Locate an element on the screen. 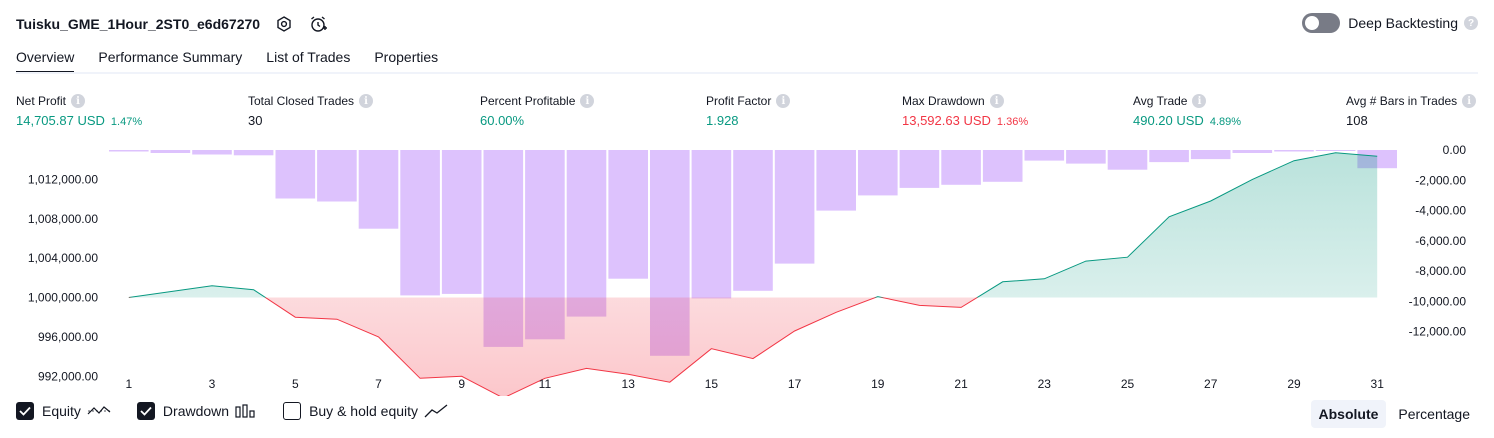 The image size is (1494, 438). metric-total-closed-trades: Total Closed Trades i 30 is located at coordinates (311, 110).